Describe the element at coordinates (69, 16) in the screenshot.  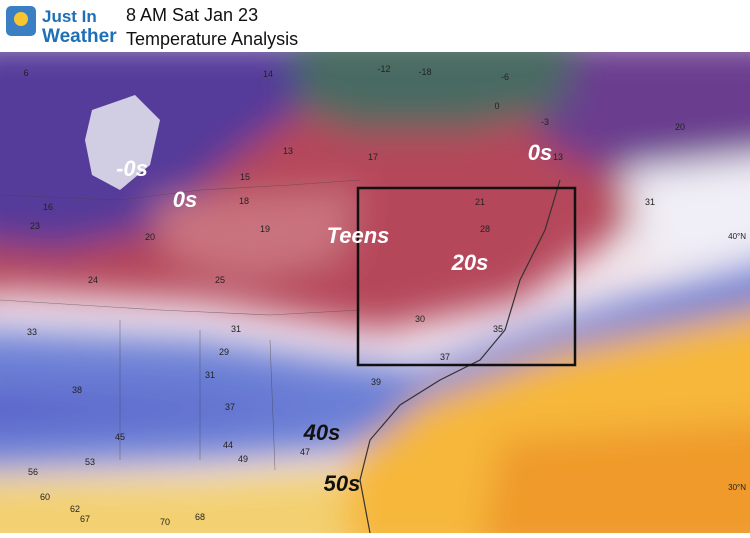
I see `logo-text: Just In` at that location.